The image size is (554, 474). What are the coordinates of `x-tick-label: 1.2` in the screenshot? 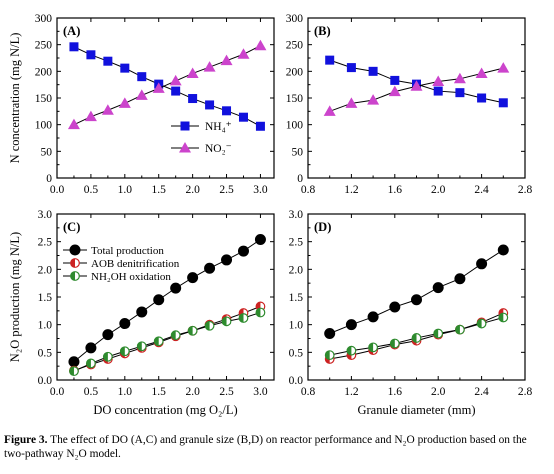 It's located at (351, 392).